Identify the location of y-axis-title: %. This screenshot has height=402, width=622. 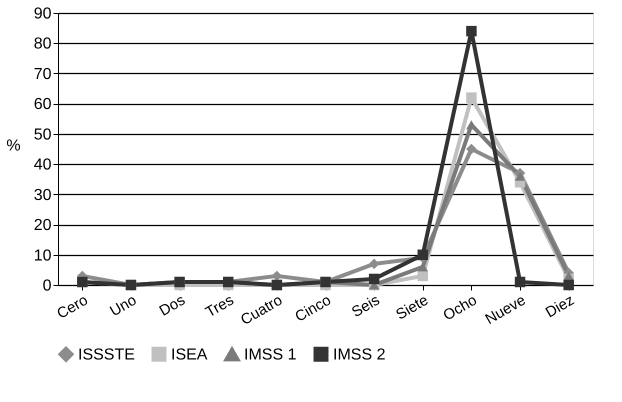
(13, 146).